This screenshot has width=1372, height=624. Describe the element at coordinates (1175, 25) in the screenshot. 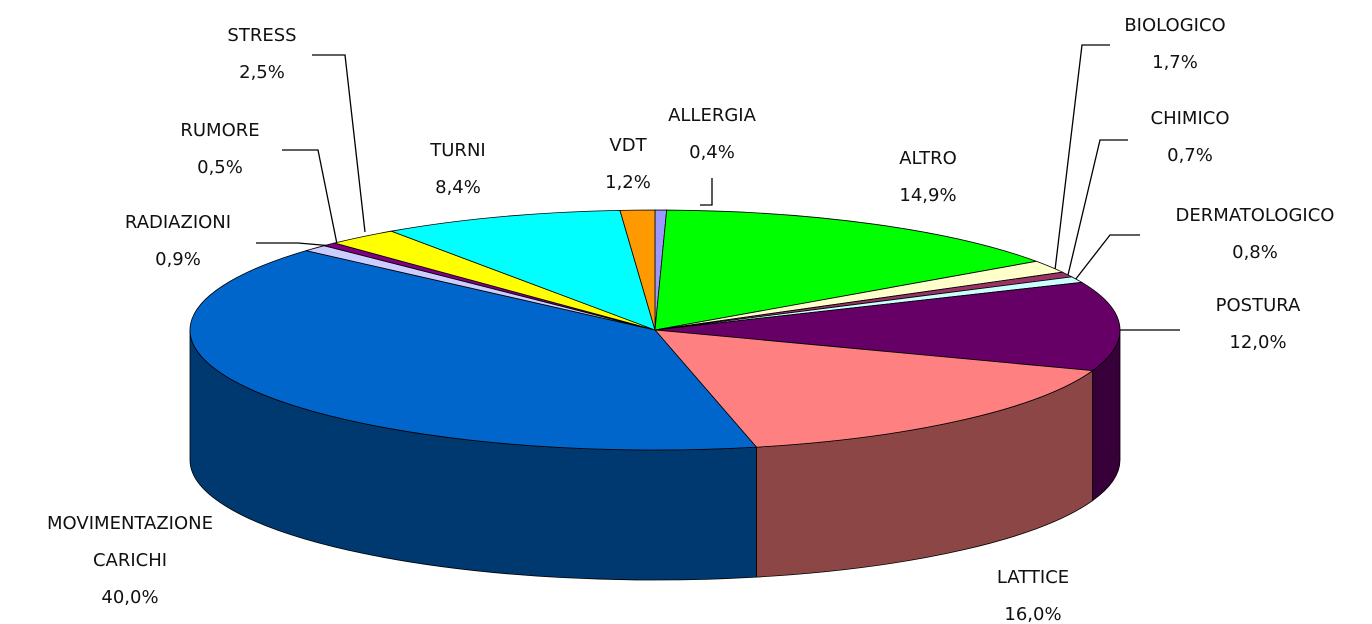

I see `category-label: BIOLOGICO` at that location.